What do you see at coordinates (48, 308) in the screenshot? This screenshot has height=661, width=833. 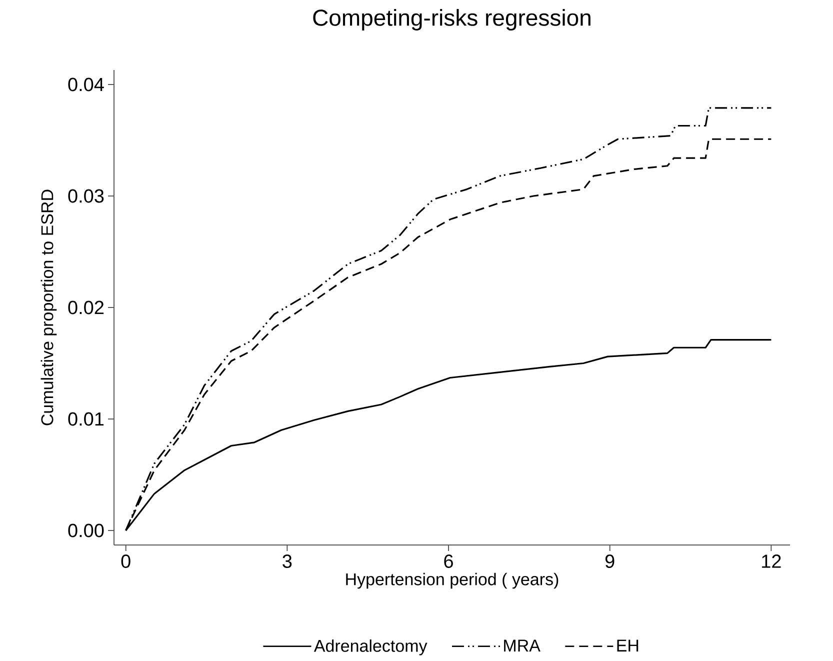 I see `y-axis-title: Cumulative proportion to ESRD` at bounding box center [48, 308].